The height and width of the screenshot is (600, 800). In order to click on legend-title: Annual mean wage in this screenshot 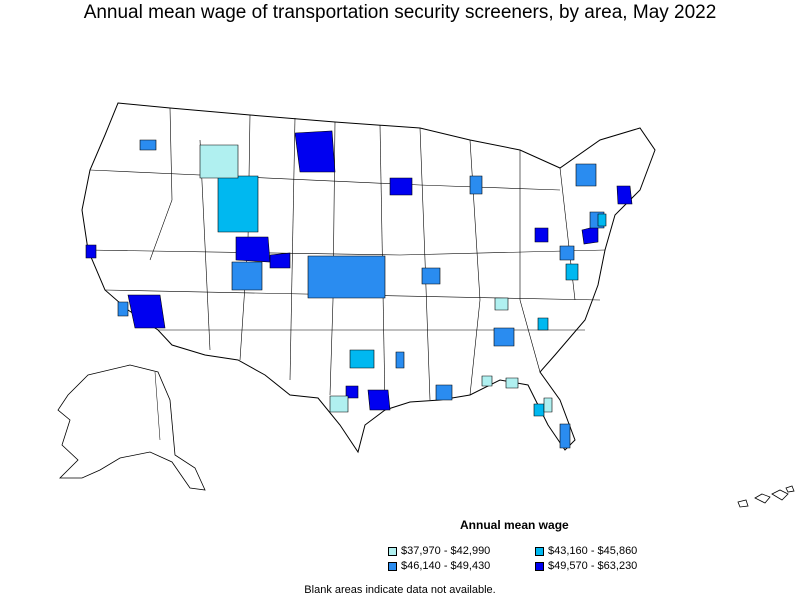, I will do `click(514, 525)`.